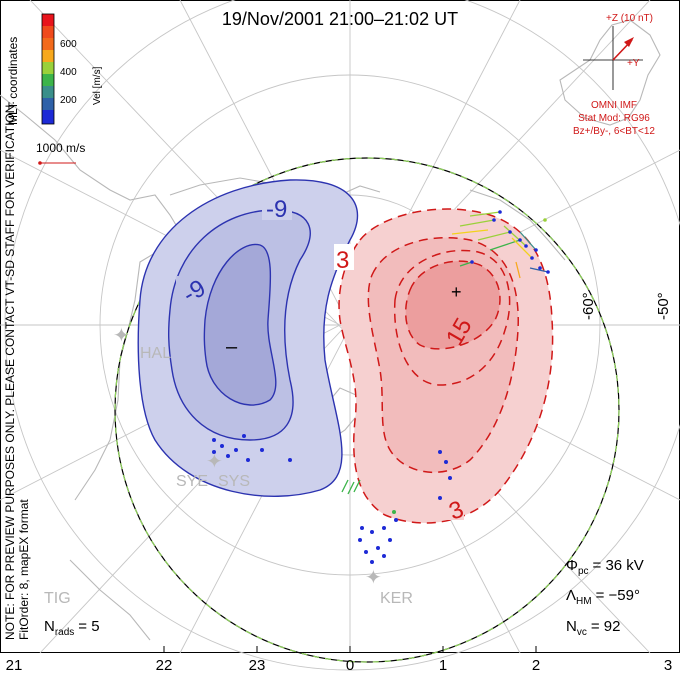  I want to click on mlt-tick-0: 0, so click(350, 665).